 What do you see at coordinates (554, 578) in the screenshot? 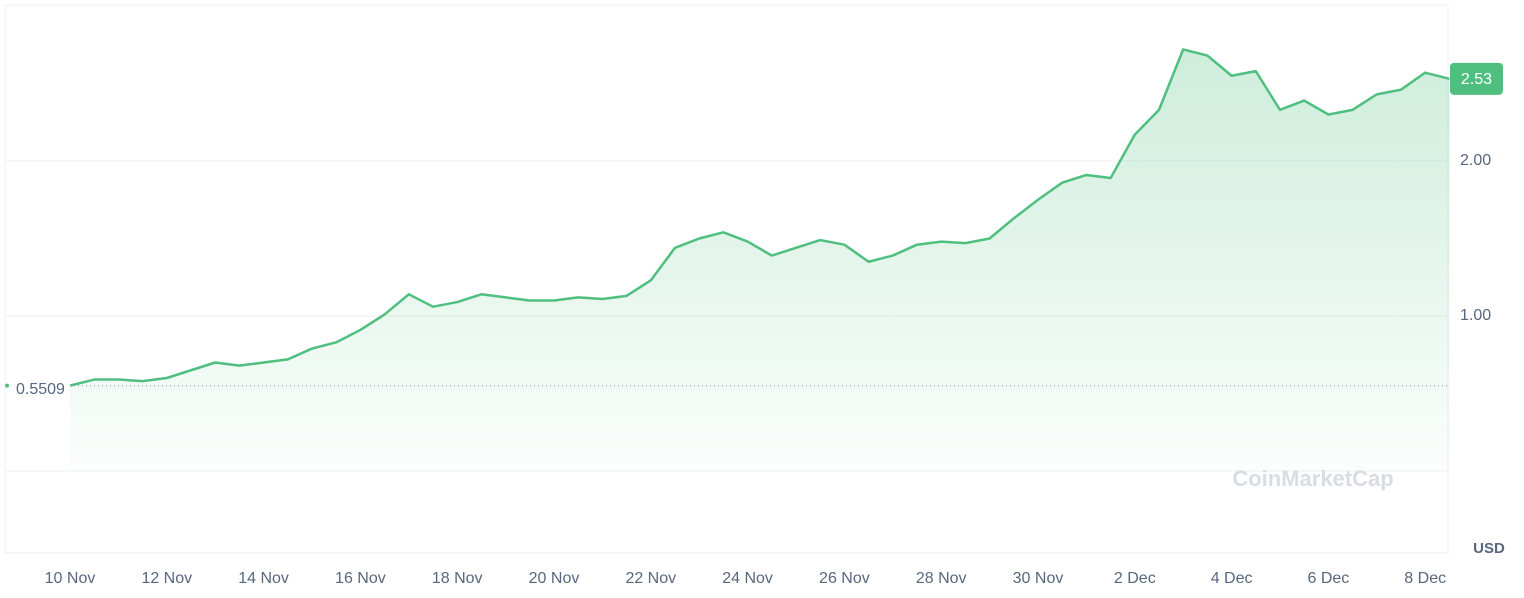
I see `x-tick-label: 20 Nov` at bounding box center [554, 578].